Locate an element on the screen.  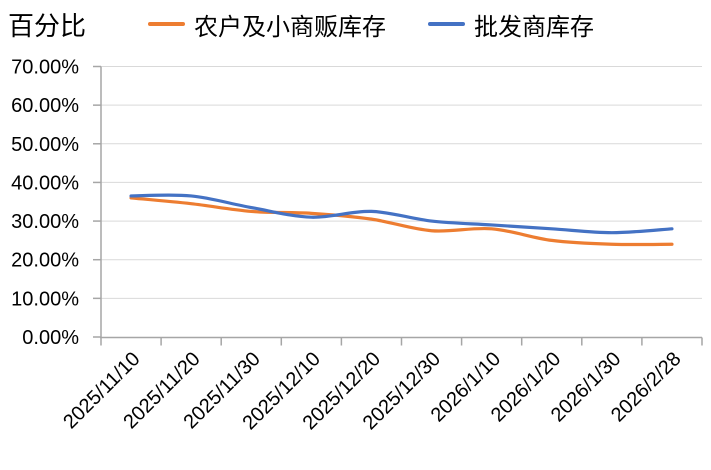
legend-line-swatch-farmers is located at coordinates (166, 24).